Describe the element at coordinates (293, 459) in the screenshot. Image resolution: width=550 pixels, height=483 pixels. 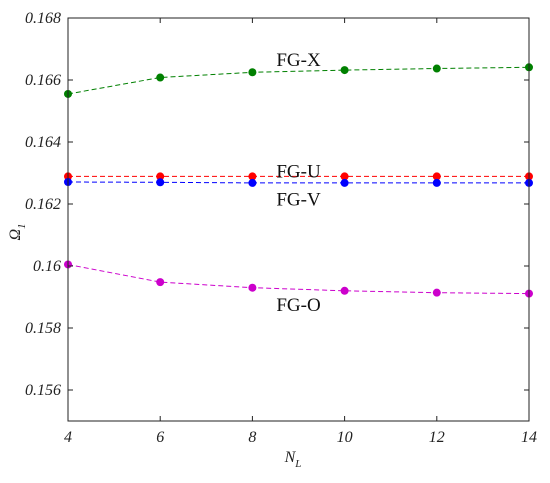
I see `x-axis-label: NL` at that location.